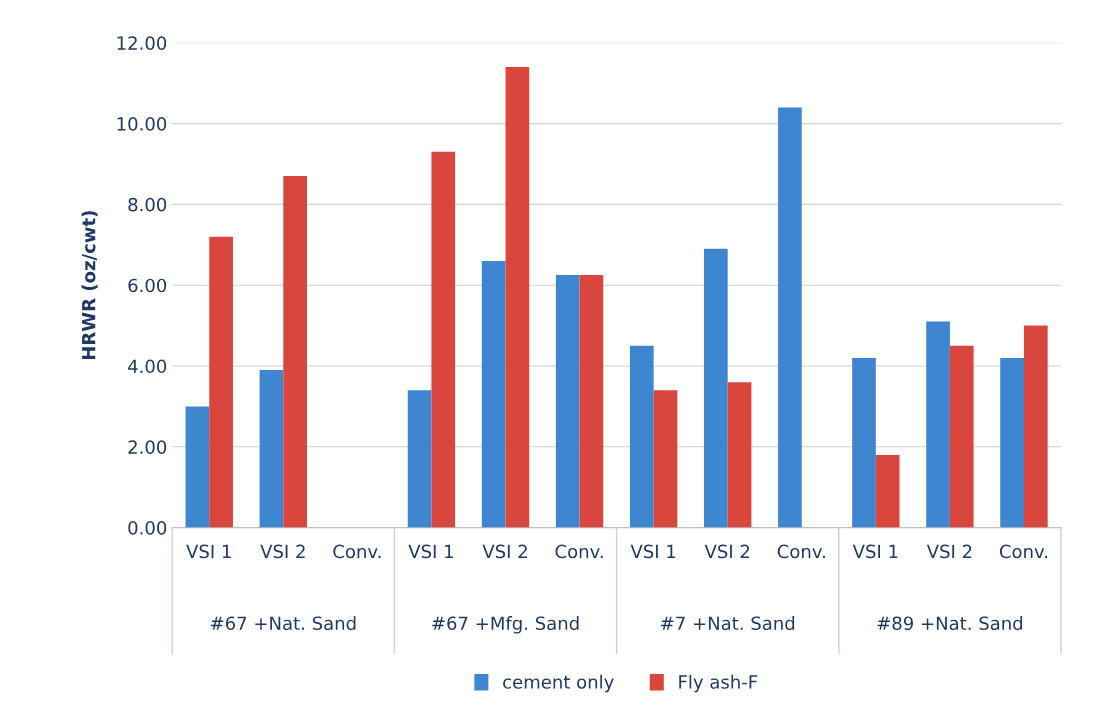 The width and height of the screenshot is (1111, 713). What do you see at coordinates (728, 623) in the screenshot?
I see `text: #7 +Nat. Sand` at bounding box center [728, 623].